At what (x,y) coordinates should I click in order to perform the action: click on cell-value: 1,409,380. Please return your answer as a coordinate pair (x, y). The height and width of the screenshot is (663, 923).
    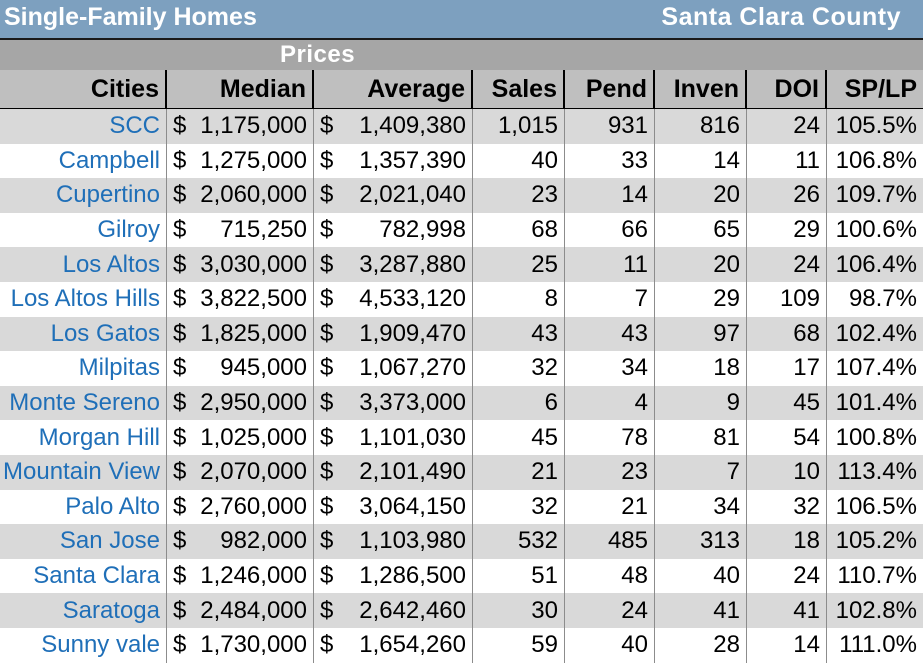
    Looking at the image, I should click on (412, 126).